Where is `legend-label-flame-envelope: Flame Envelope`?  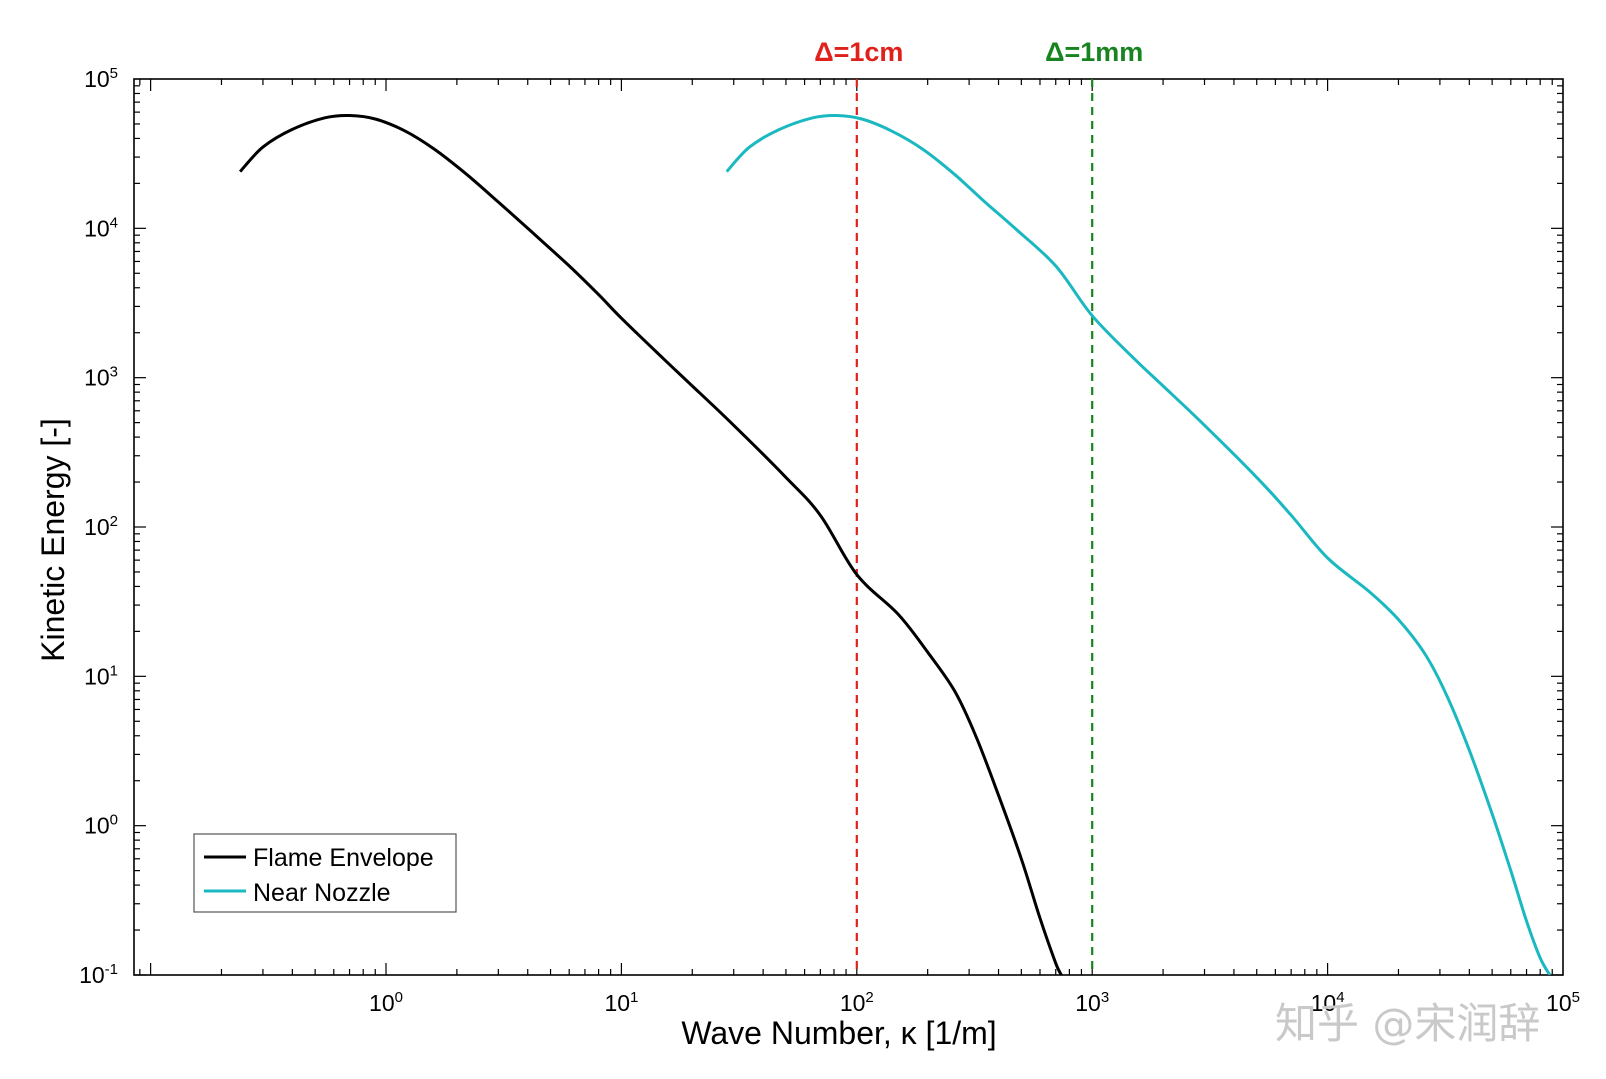
legend-label-flame-envelope: Flame Envelope is located at coordinates (343, 858).